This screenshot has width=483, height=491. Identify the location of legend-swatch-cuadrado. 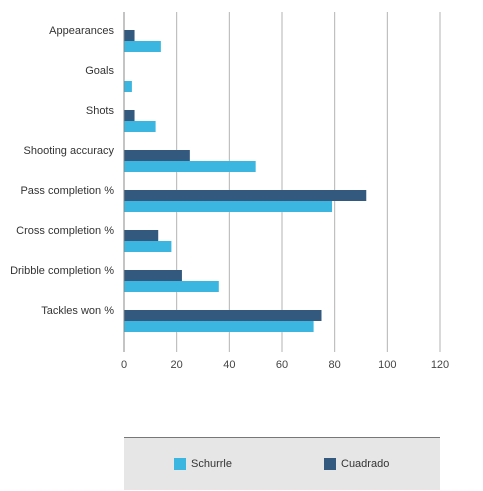
(330, 464).